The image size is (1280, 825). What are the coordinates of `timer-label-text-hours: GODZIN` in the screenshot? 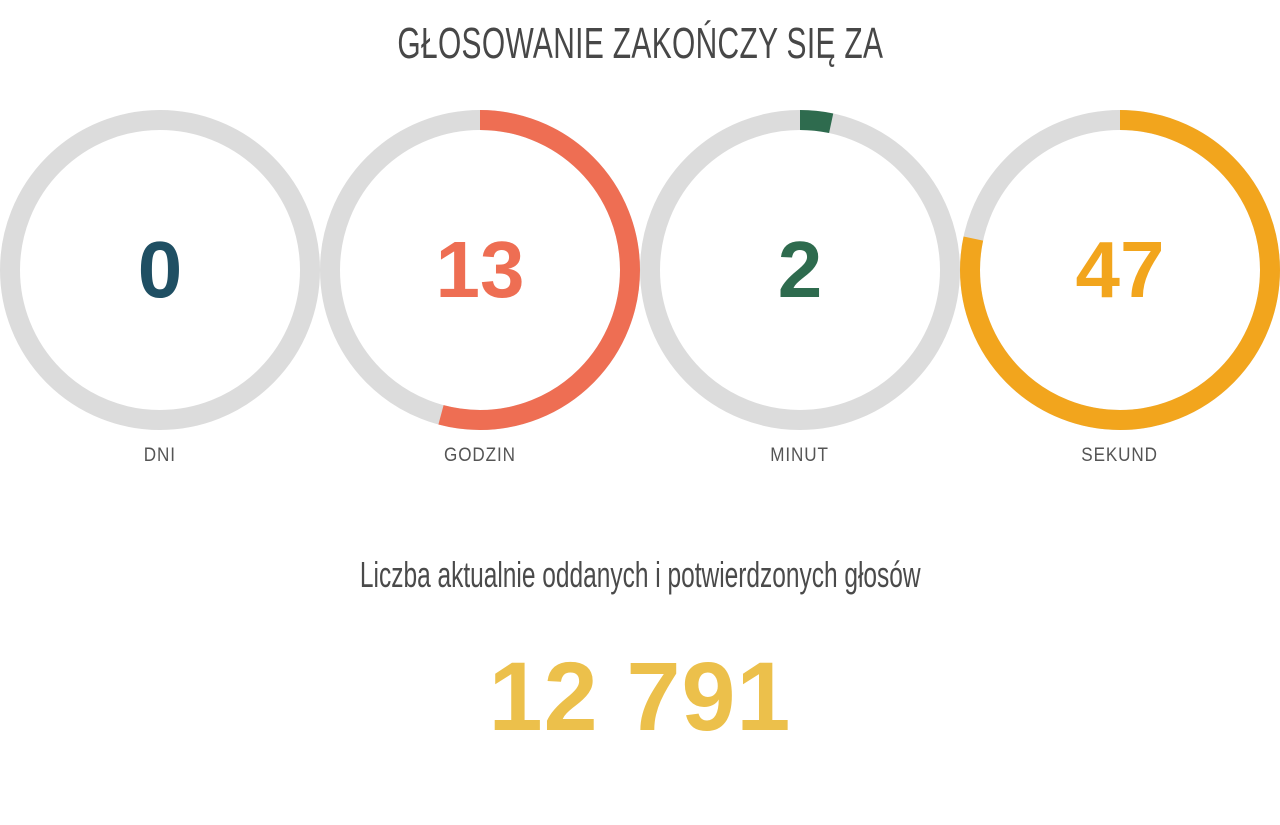 It's located at (480, 455).